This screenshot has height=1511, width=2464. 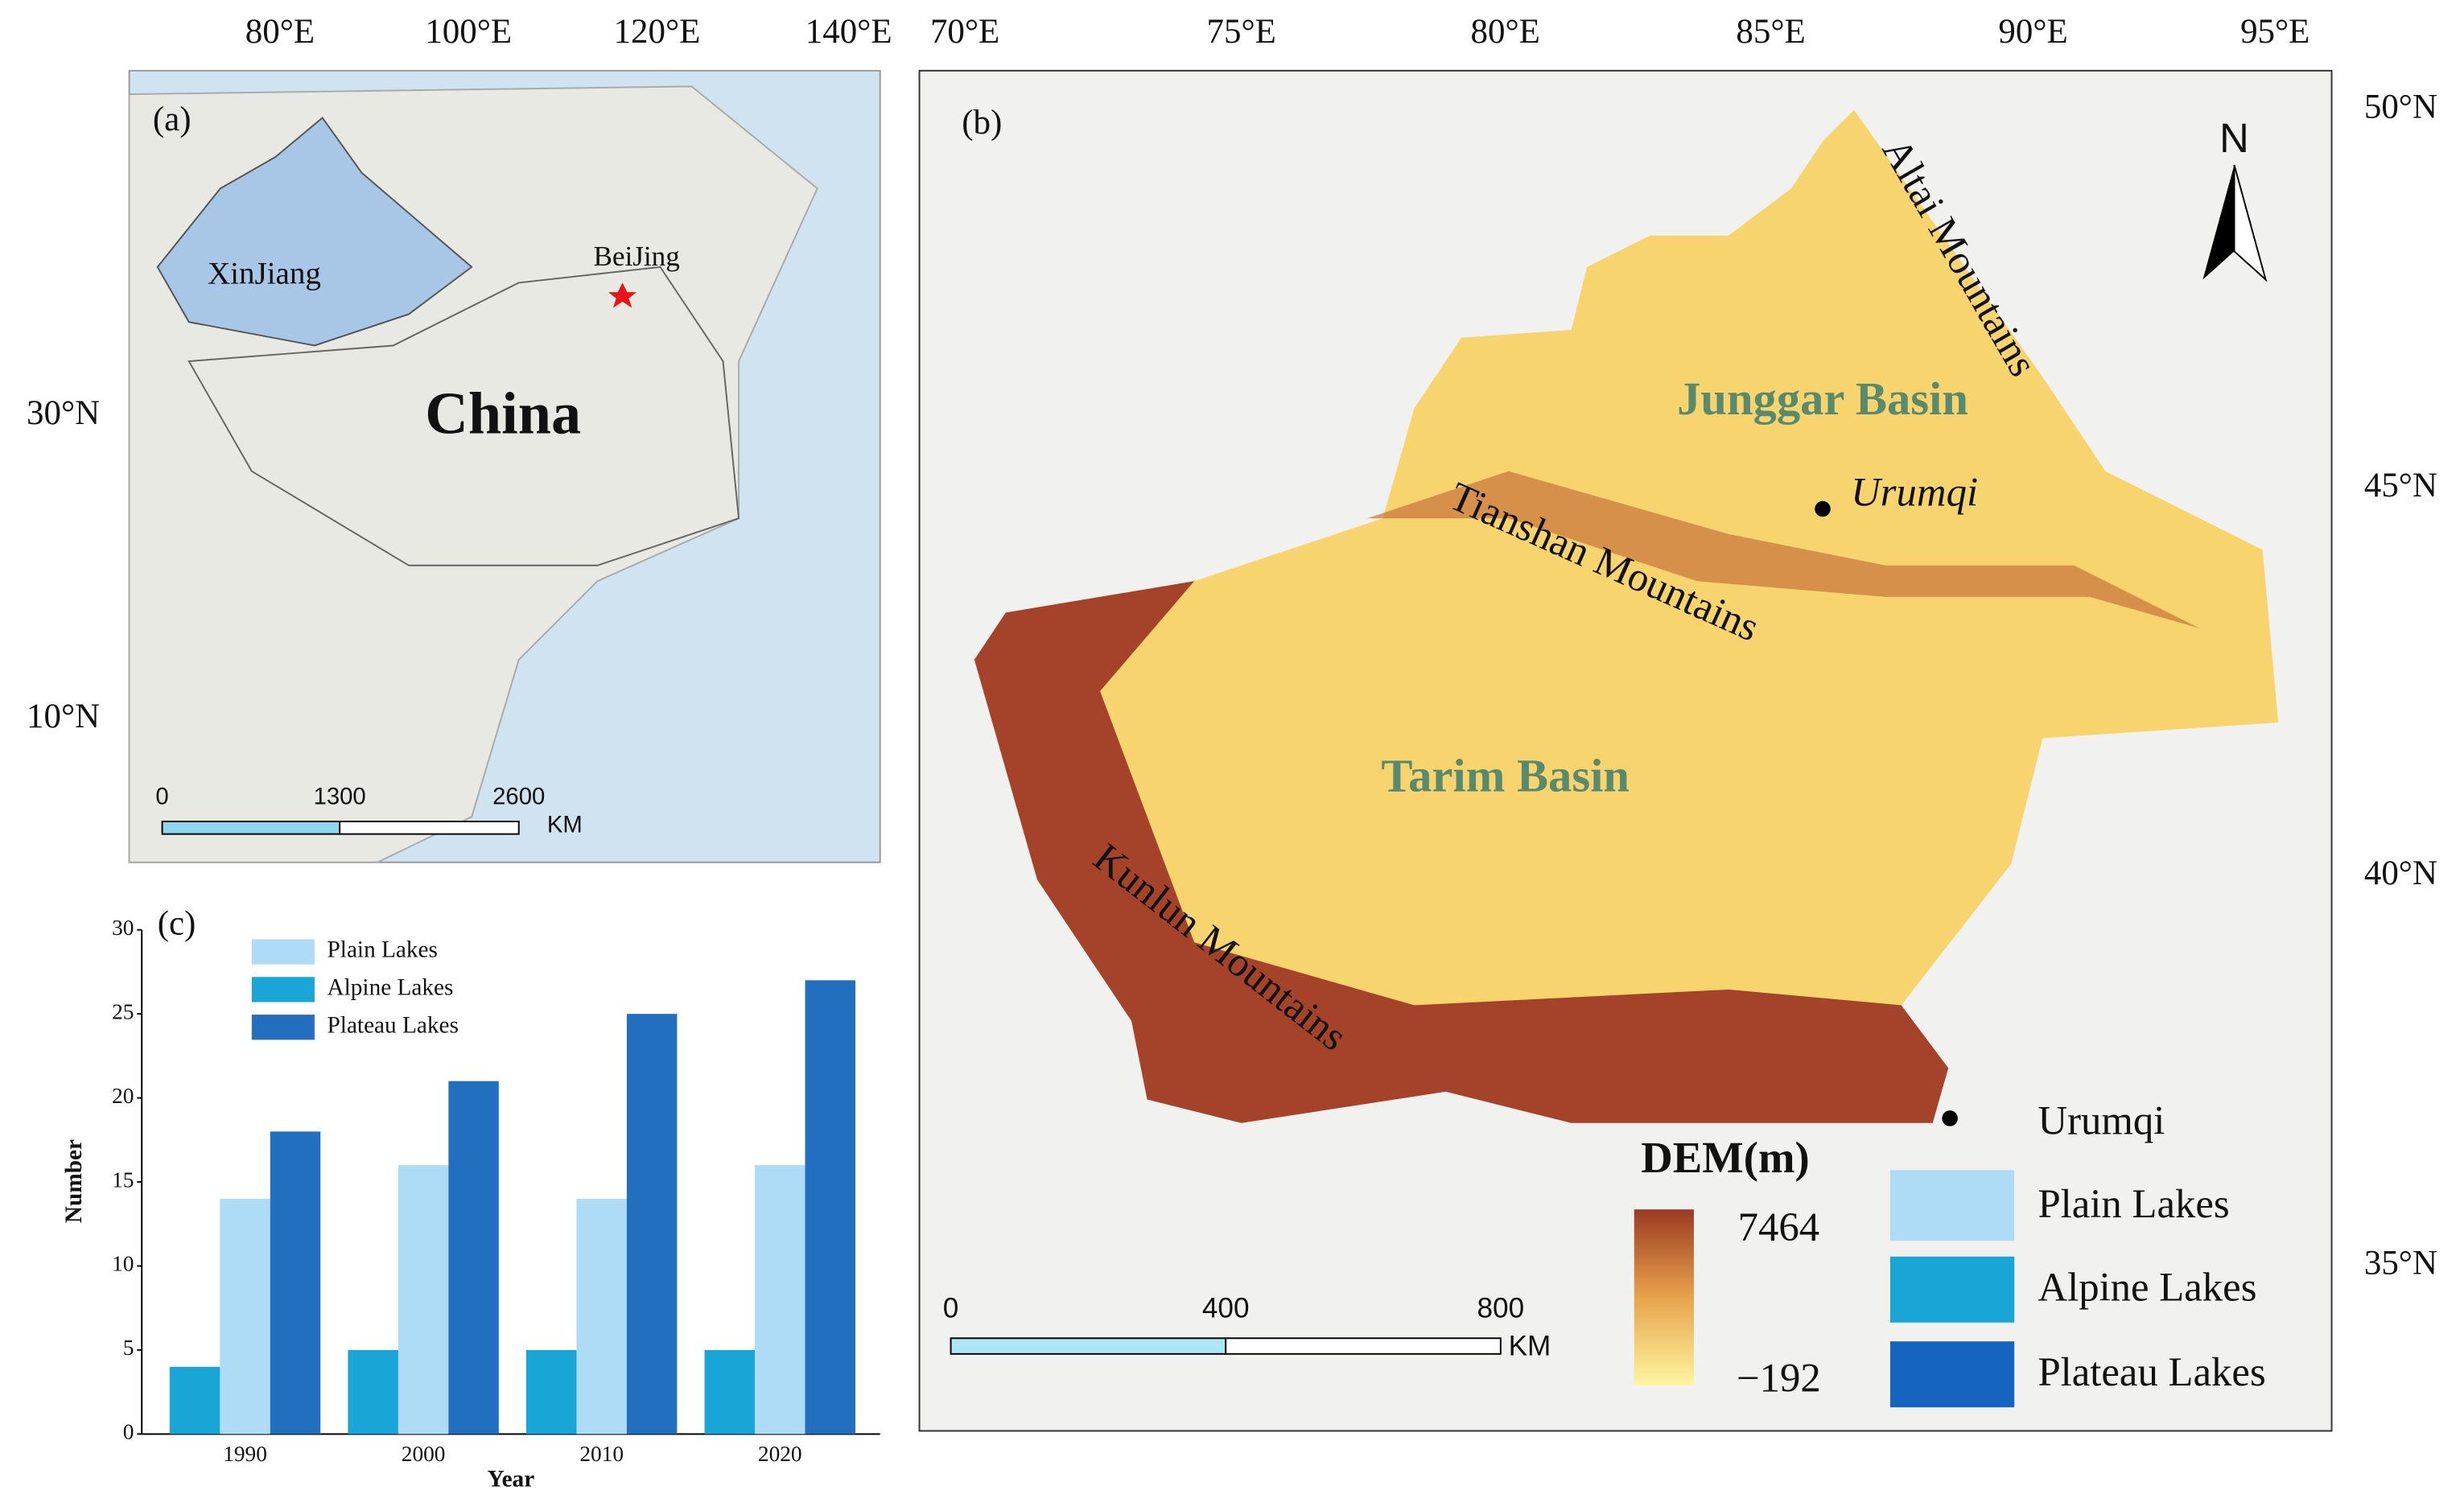 What do you see at coordinates (63, 716) in the screenshot?
I see `lat-label: 10°N` at bounding box center [63, 716].